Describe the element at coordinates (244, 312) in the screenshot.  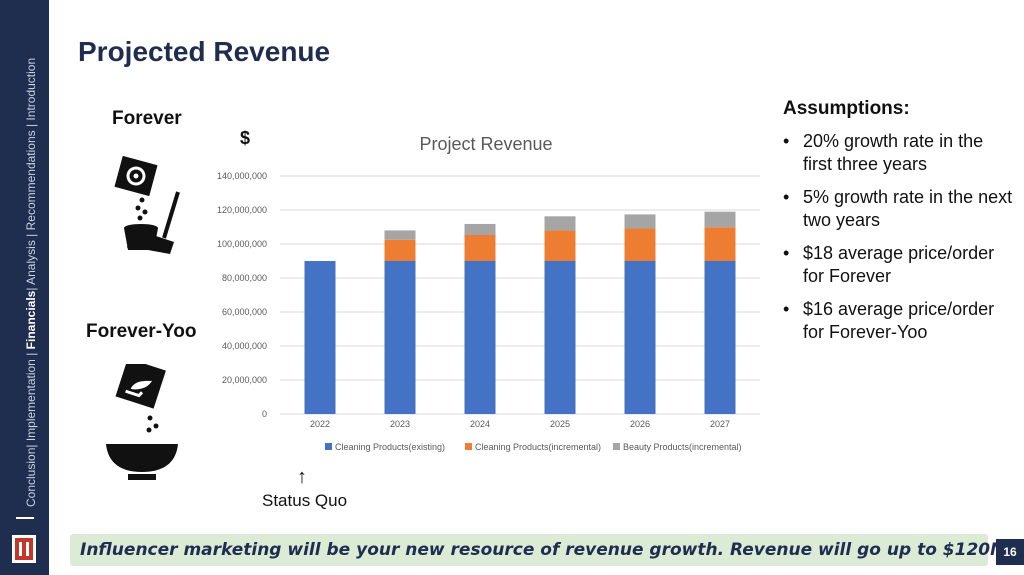
I see `y-tick-label: 60,000,000` at that location.